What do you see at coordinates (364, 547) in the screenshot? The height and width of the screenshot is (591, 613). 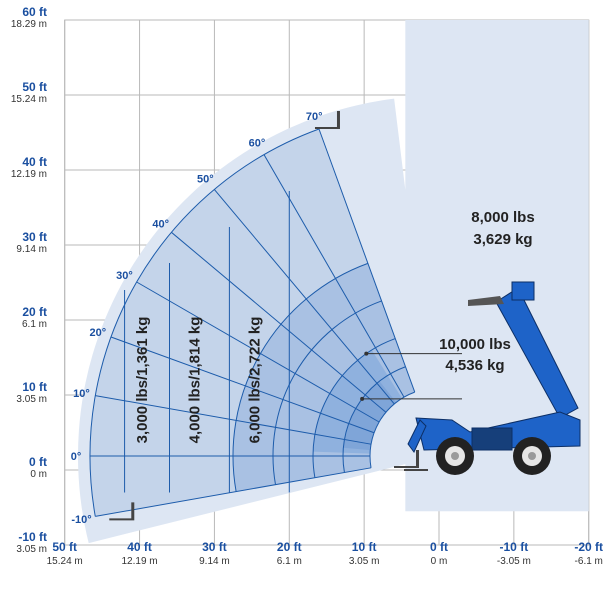 I see `x-tick-label-ft: 10 ft` at bounding box center [364, 547].